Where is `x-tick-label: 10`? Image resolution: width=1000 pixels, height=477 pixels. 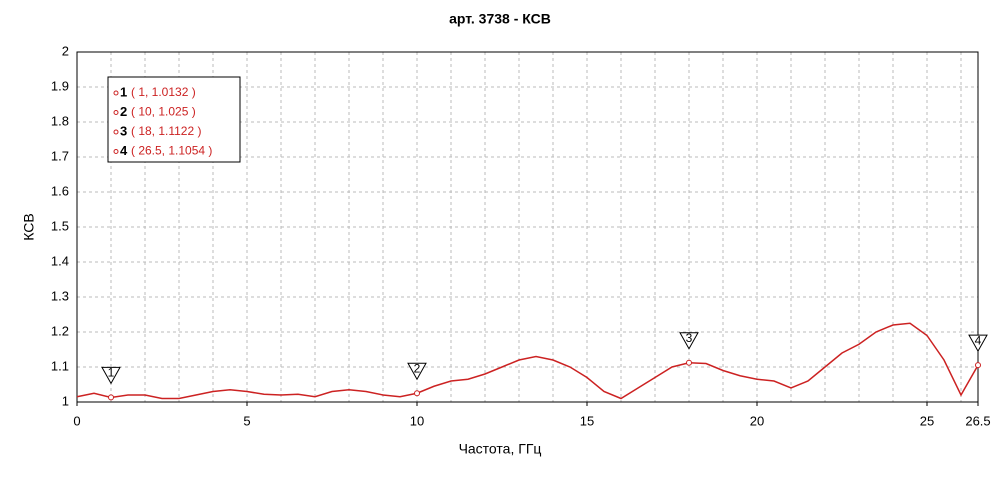
x-tick-label: 10 is located at coordinates (417, 420).